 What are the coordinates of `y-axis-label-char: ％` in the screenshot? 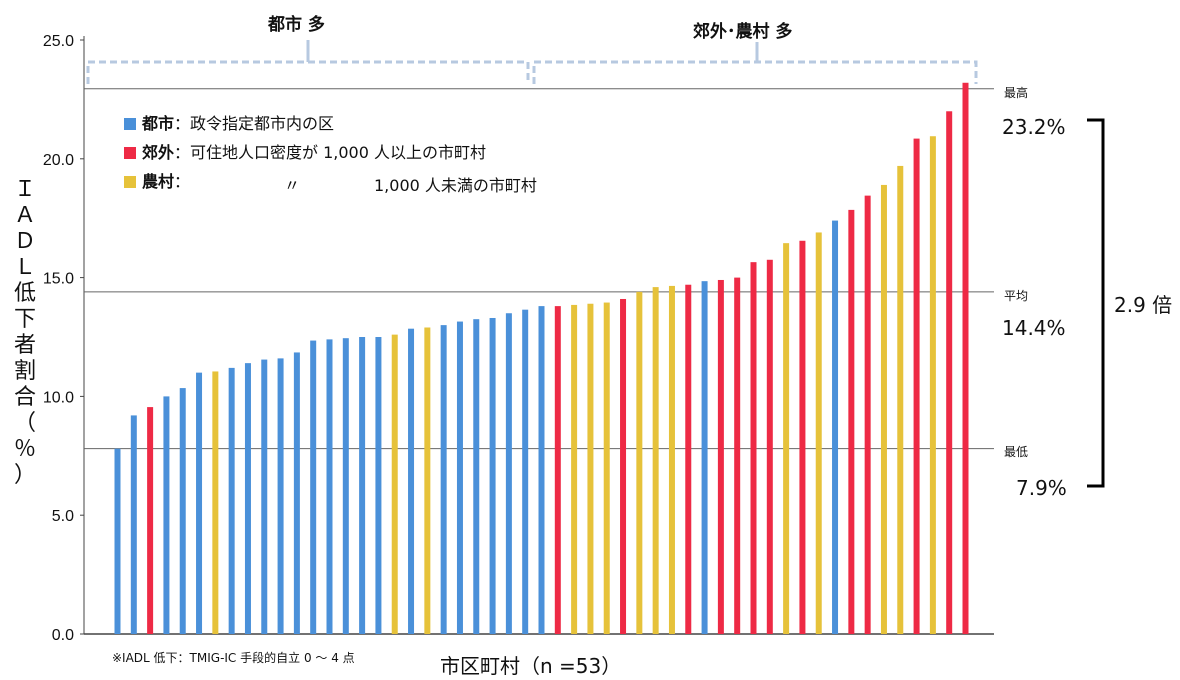 It's located at (24, 449).